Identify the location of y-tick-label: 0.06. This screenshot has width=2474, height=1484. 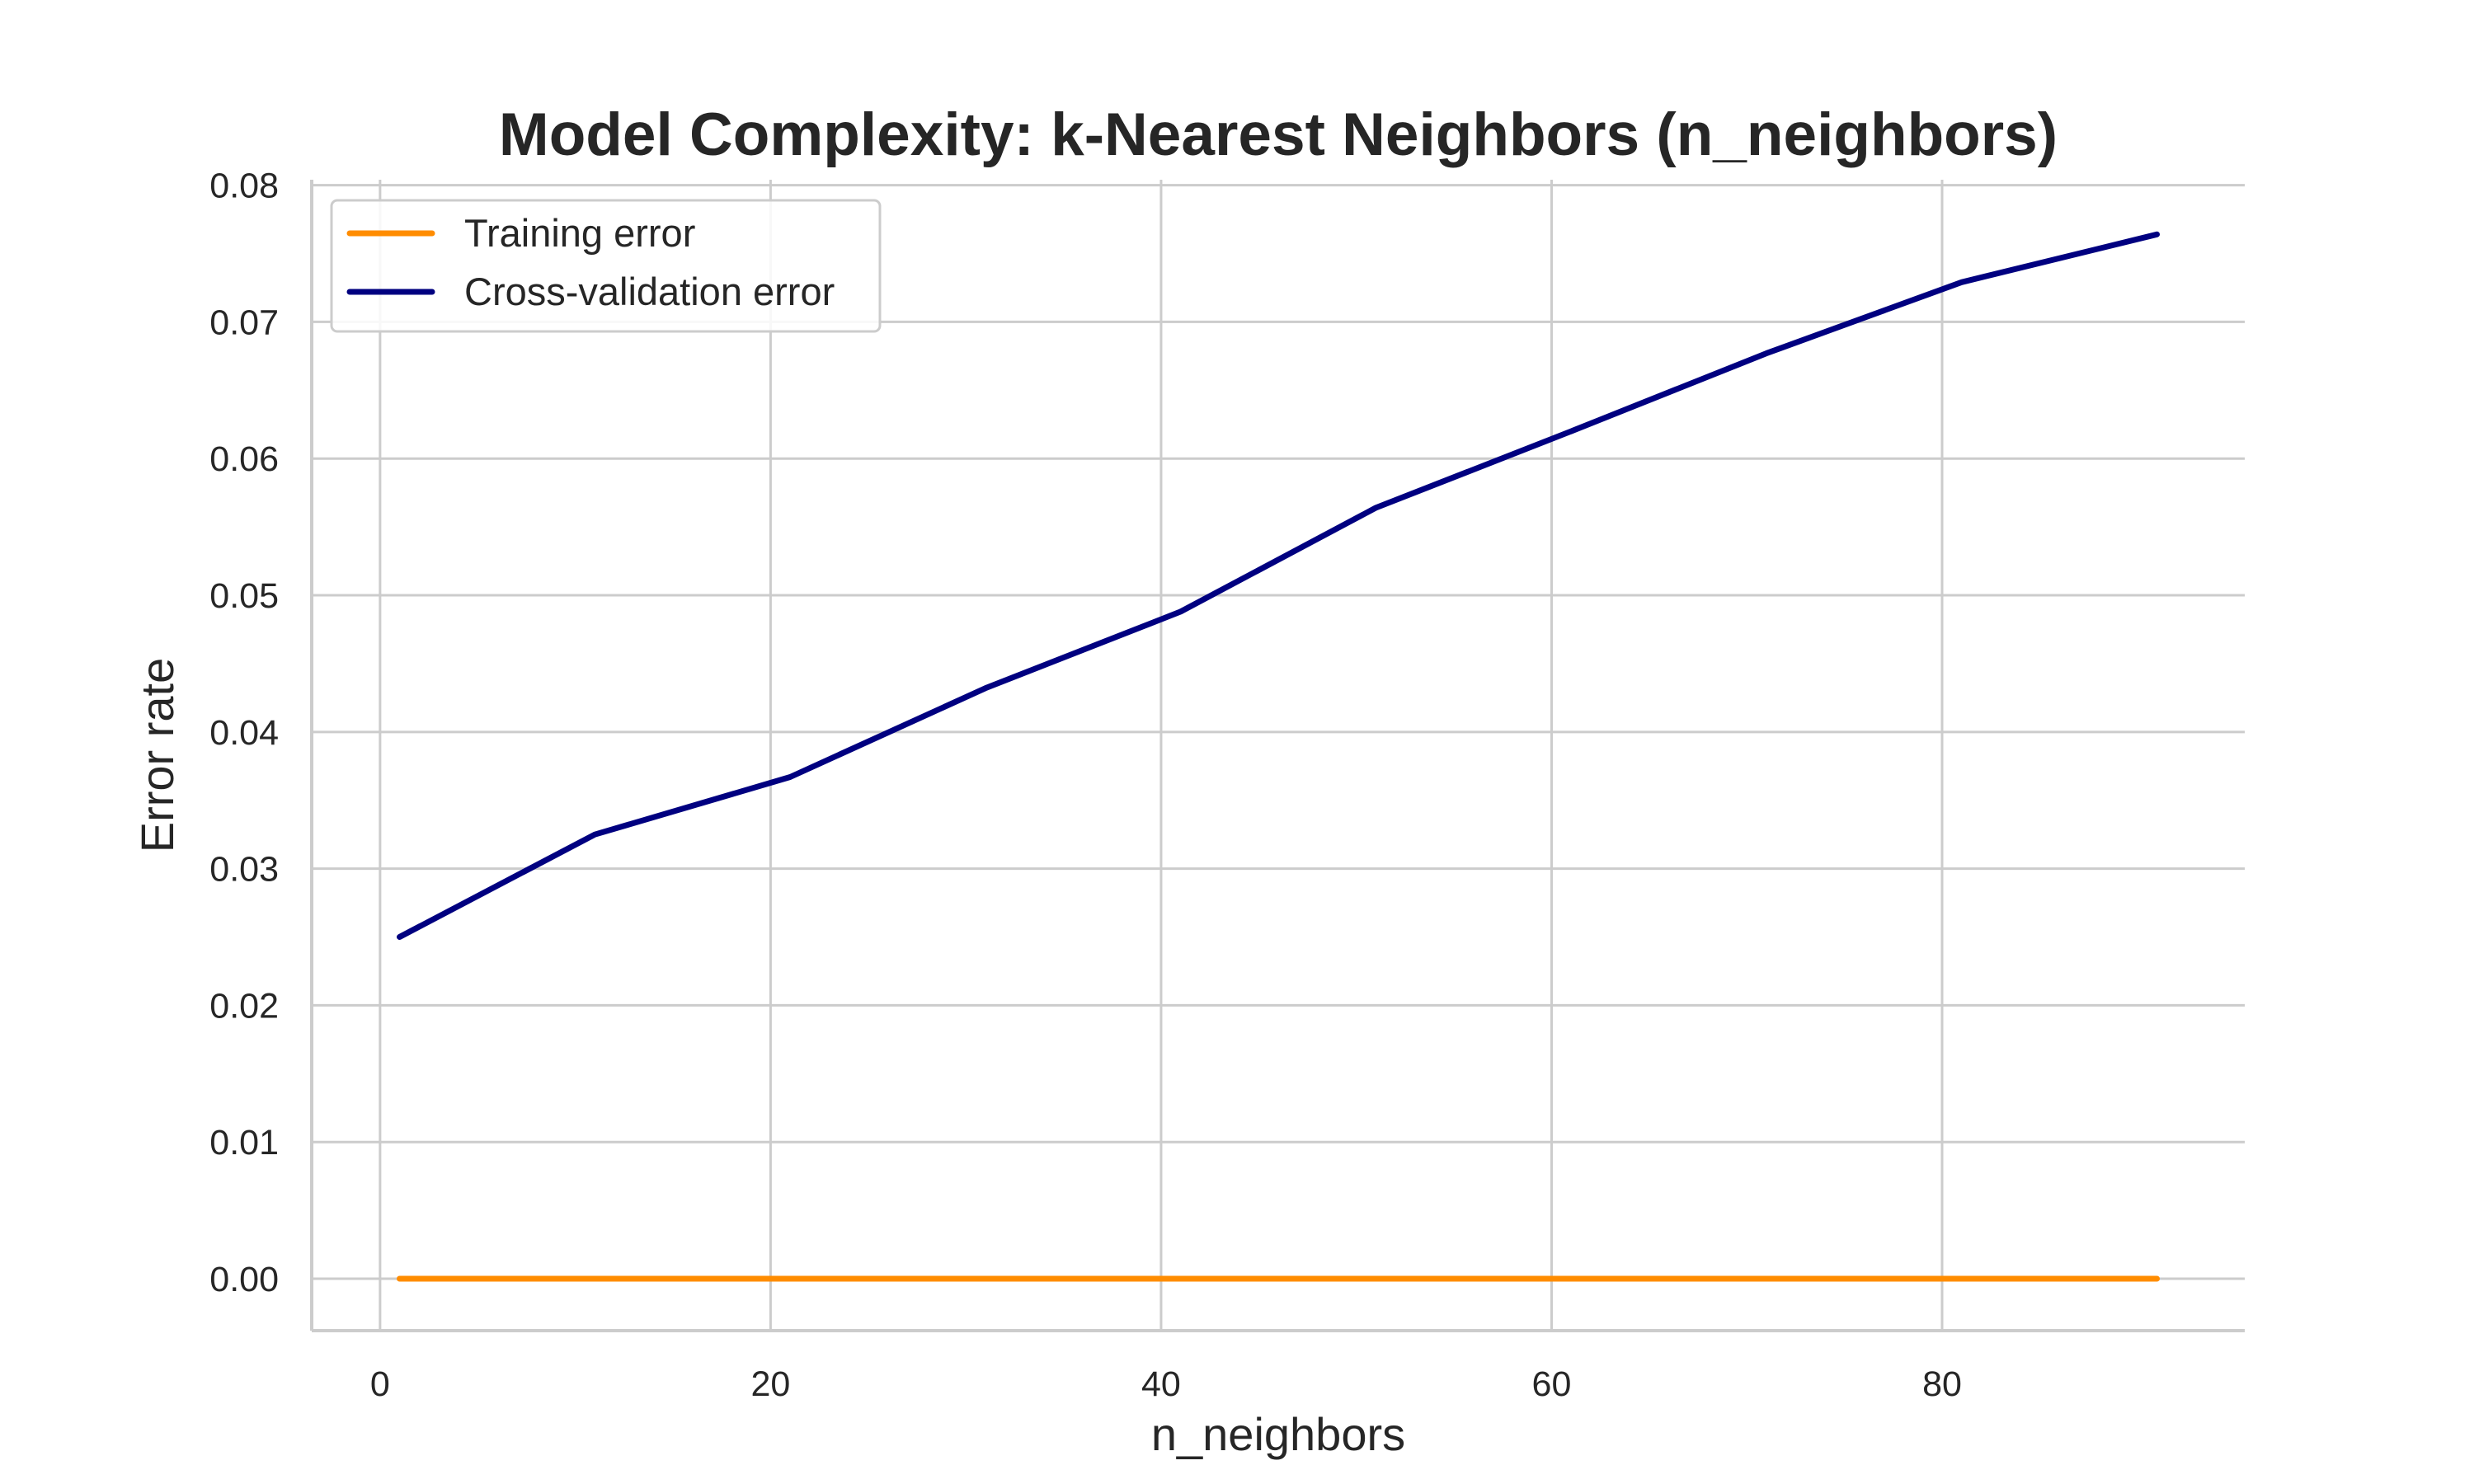
(244, 459).